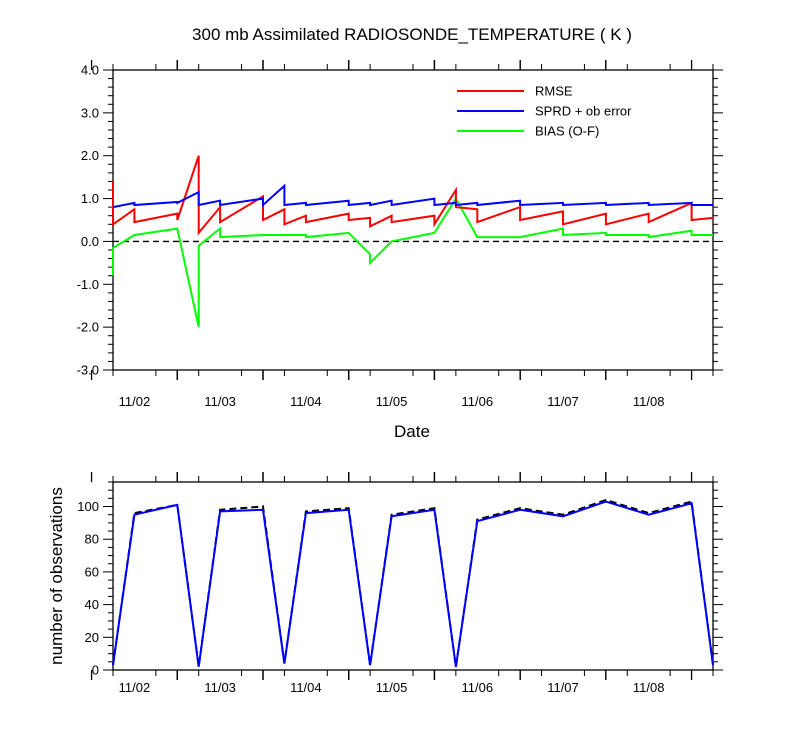  I want to click on bottom-x-tick-label: 11/05, so click(392, 687).